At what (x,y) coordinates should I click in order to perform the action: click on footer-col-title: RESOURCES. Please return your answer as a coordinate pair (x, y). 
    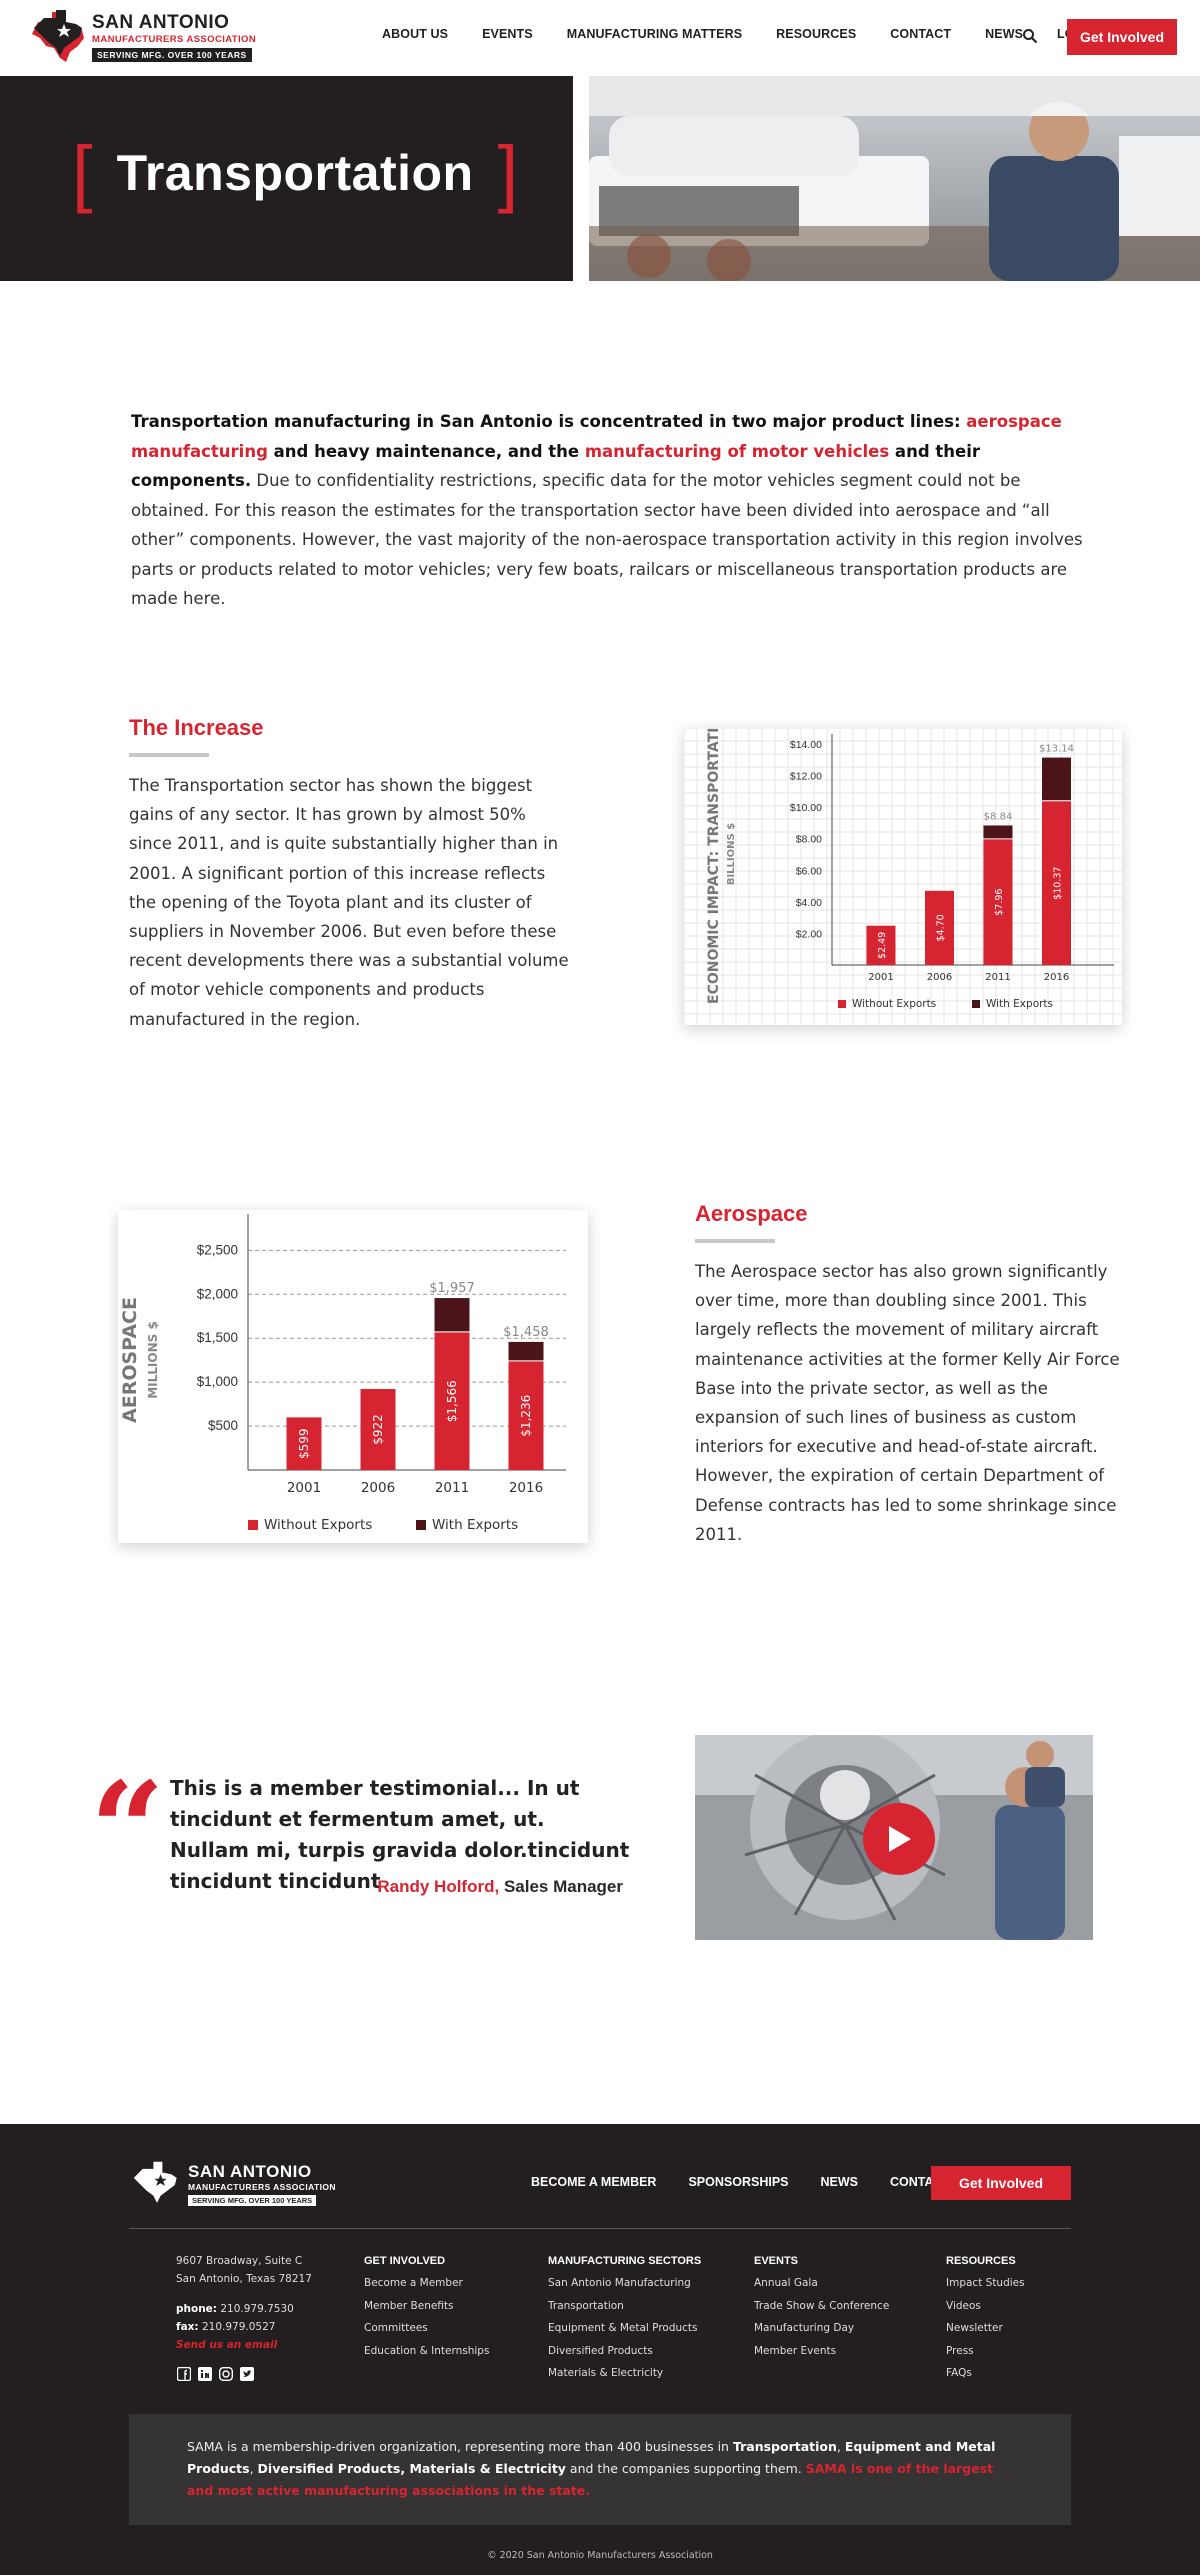
    Looking at the image, I should click on (981, 2261).